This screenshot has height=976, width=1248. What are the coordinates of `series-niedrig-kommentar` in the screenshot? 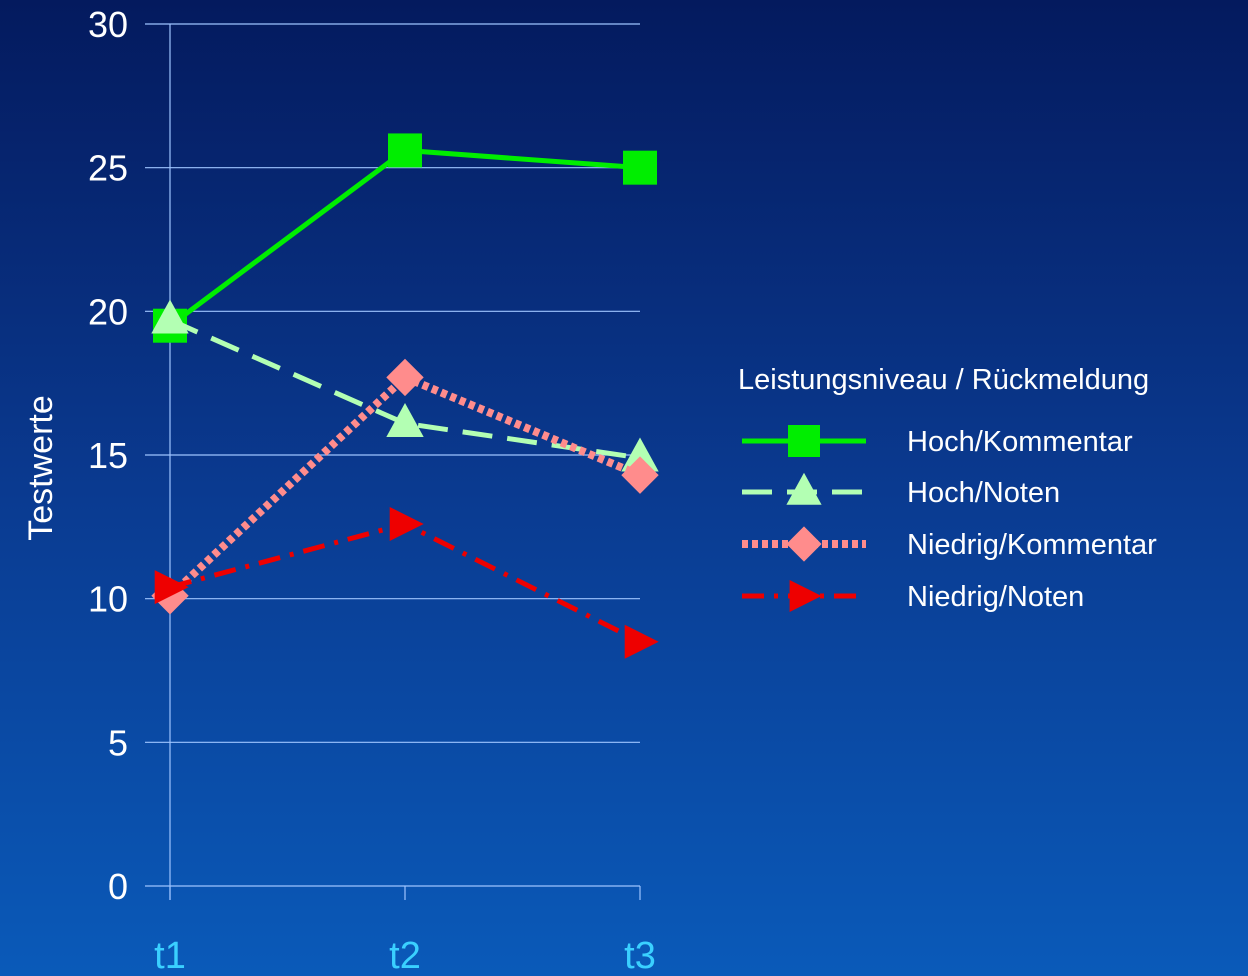 It's located at (405, 486).